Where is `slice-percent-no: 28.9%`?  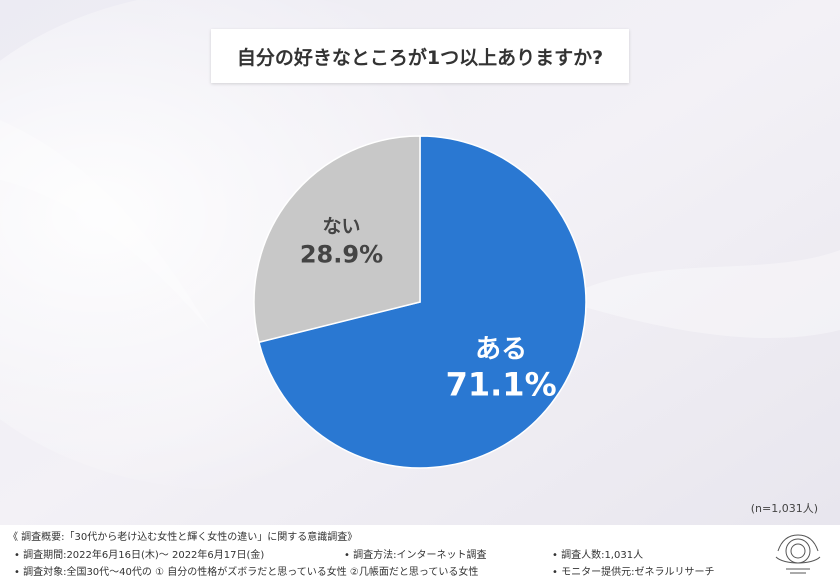
slice-percent-no: 28.9% is located at coordinates (341, 255).